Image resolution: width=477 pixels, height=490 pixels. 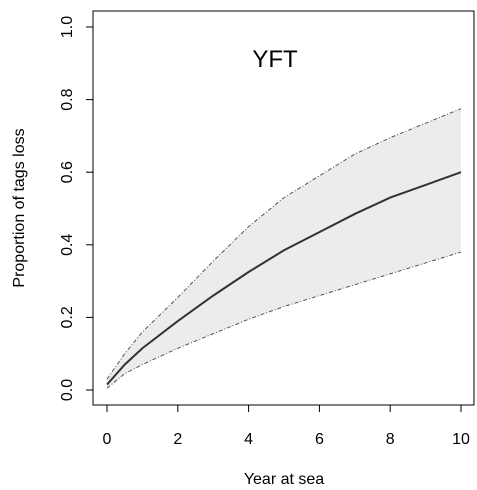 I want to click on y-tick-label: 0.2, so click(x=67, y=317).